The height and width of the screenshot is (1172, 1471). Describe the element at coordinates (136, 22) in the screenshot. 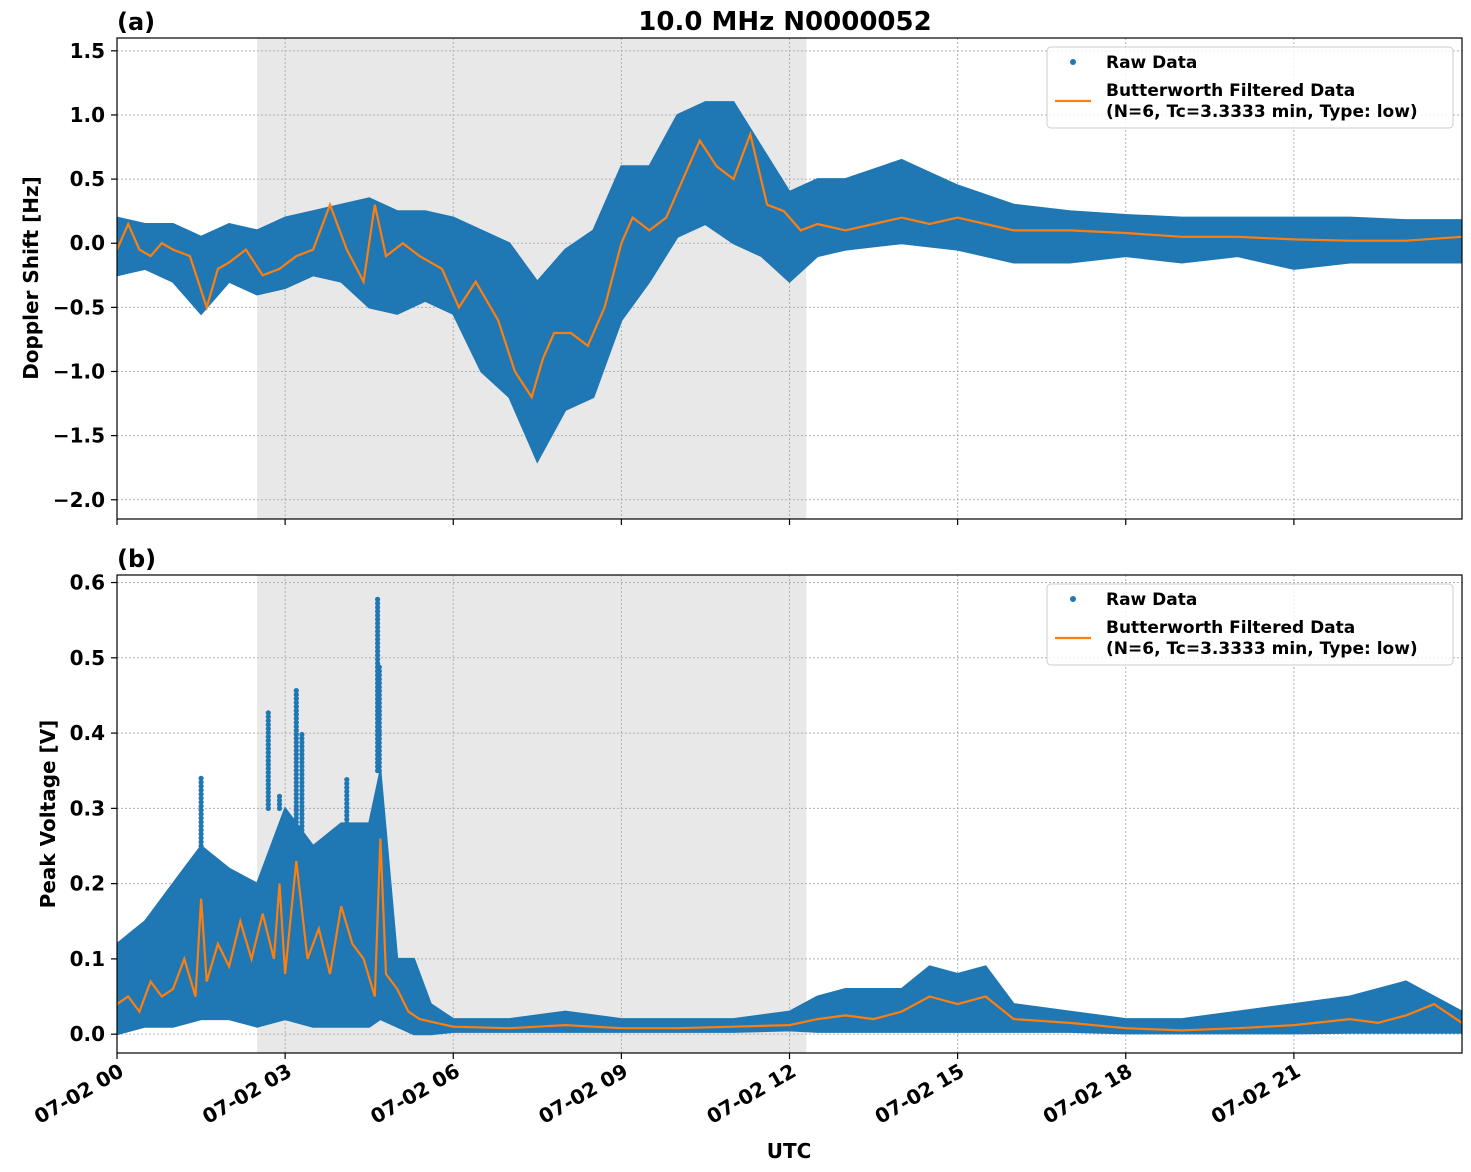

I see `panel-label: (a)` at that location.